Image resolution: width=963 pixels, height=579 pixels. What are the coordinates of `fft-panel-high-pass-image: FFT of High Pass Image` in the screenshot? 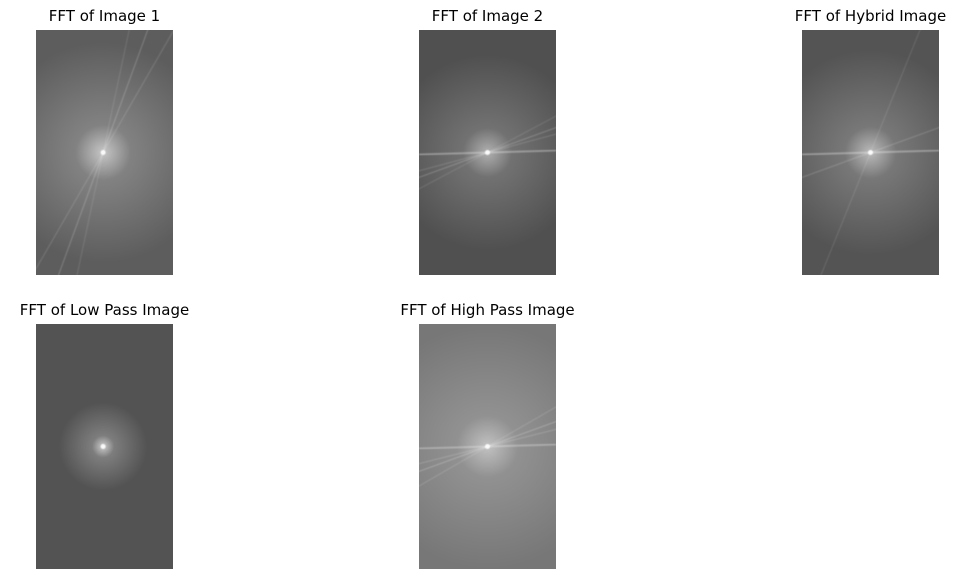 It's located at (487, 435).